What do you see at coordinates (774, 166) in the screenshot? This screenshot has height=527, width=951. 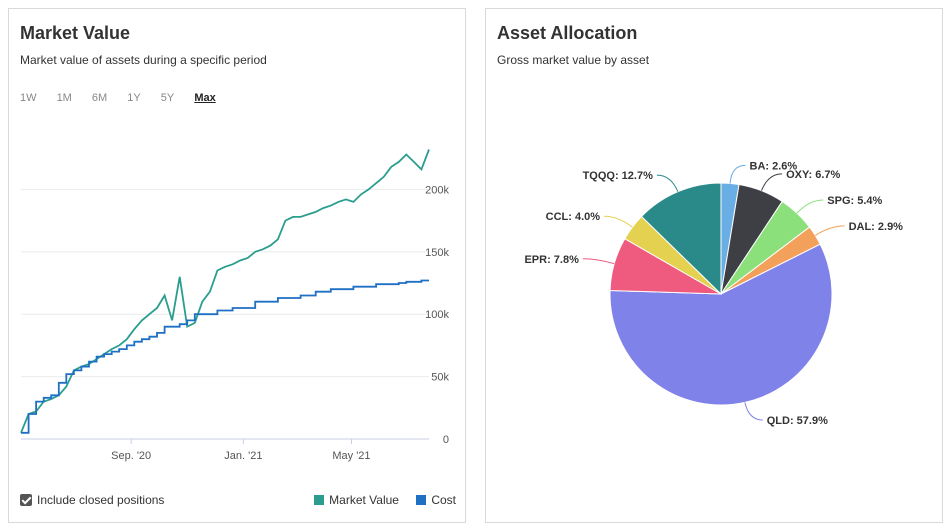 I see `pie-label-ba: BA: 2.6%` at bounding box center [774, 166].